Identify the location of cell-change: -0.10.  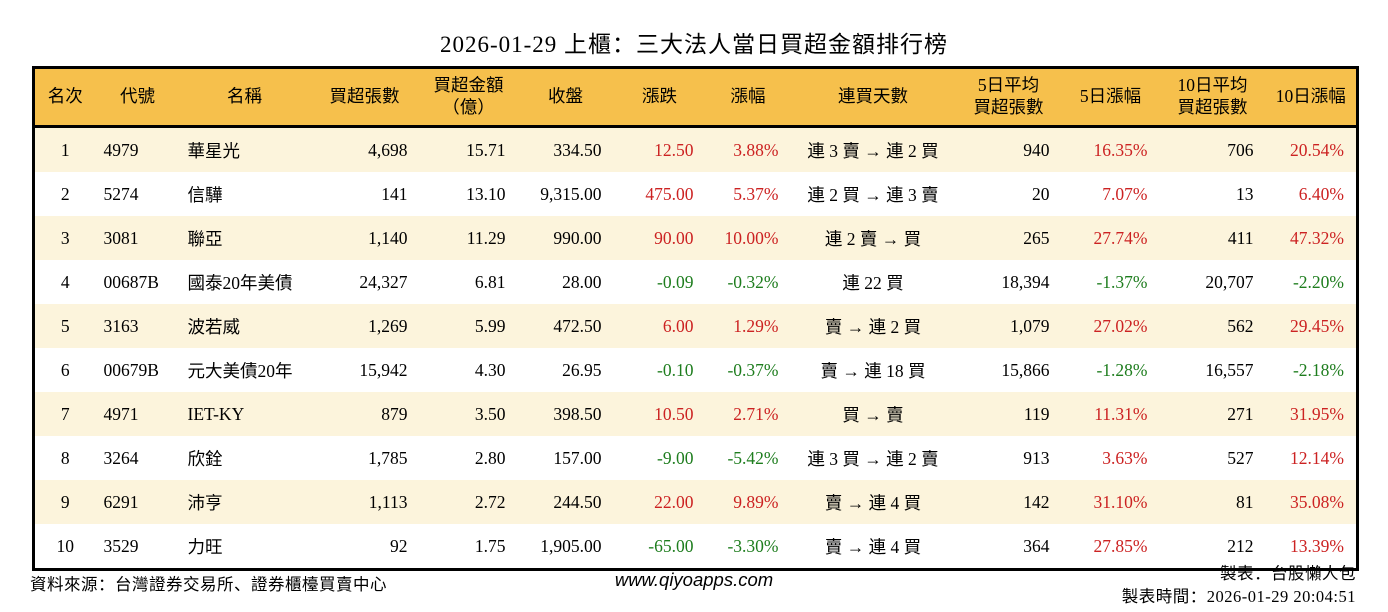
(675, 369).